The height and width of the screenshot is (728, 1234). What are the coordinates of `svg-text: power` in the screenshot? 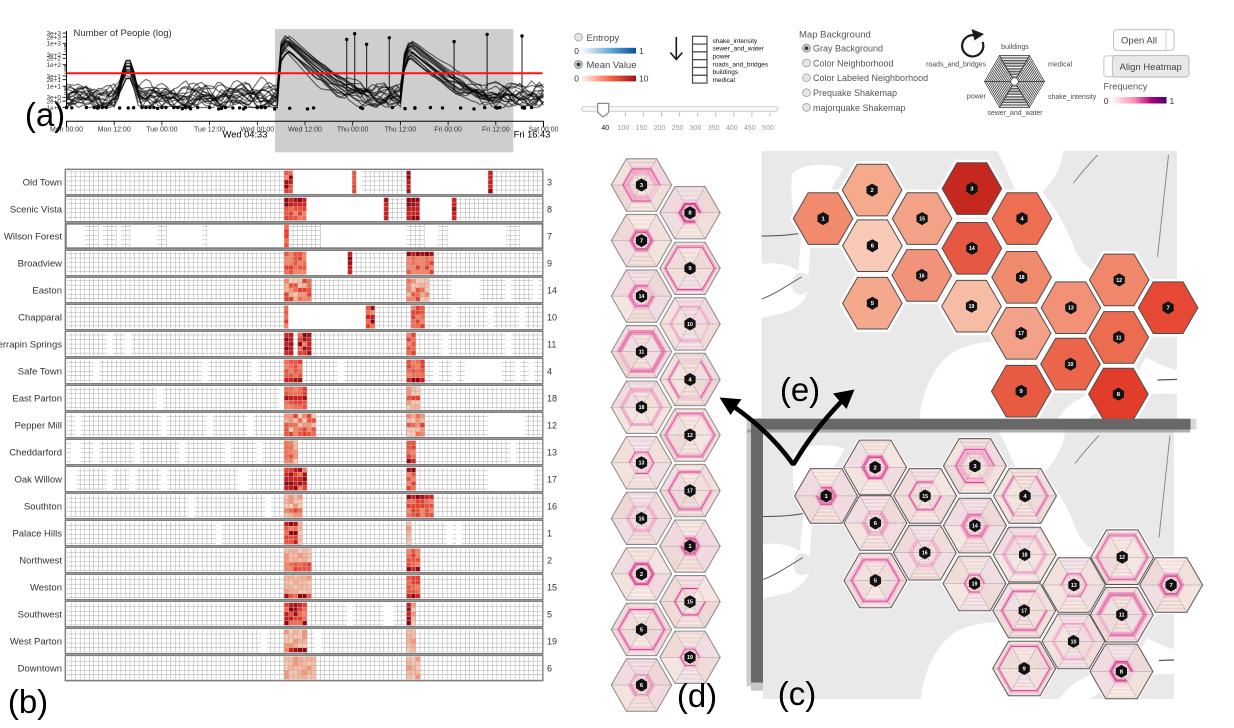 It's located at (722, 57).